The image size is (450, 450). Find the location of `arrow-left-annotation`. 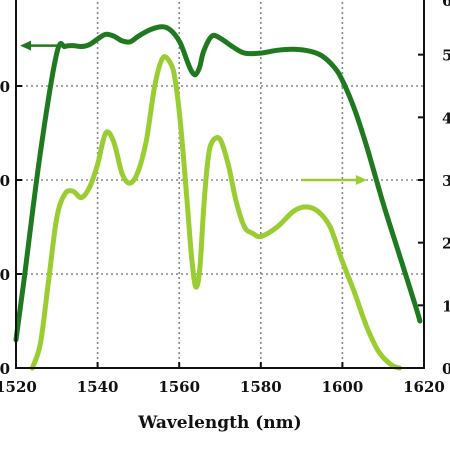

arrow-left-annotation is located at coordinates (42, 45).